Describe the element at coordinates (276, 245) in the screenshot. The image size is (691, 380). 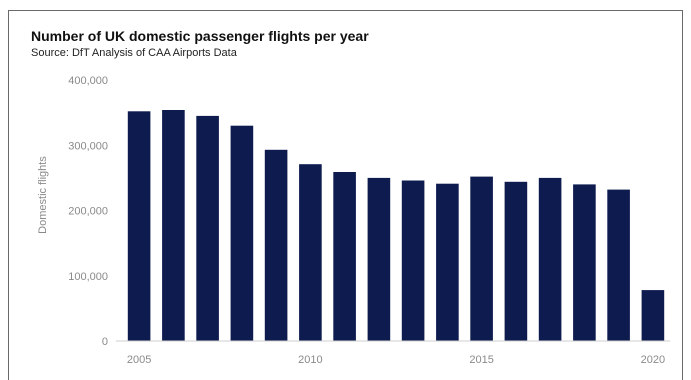
I see `bar-2009` at that location.